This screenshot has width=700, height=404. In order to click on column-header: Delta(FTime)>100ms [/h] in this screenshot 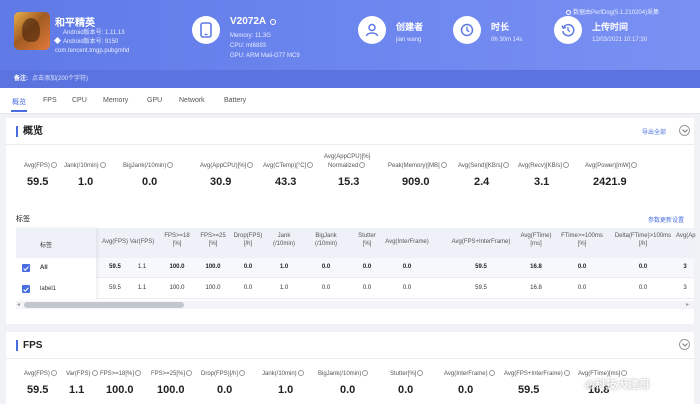, I will do `click(643, 240)`.